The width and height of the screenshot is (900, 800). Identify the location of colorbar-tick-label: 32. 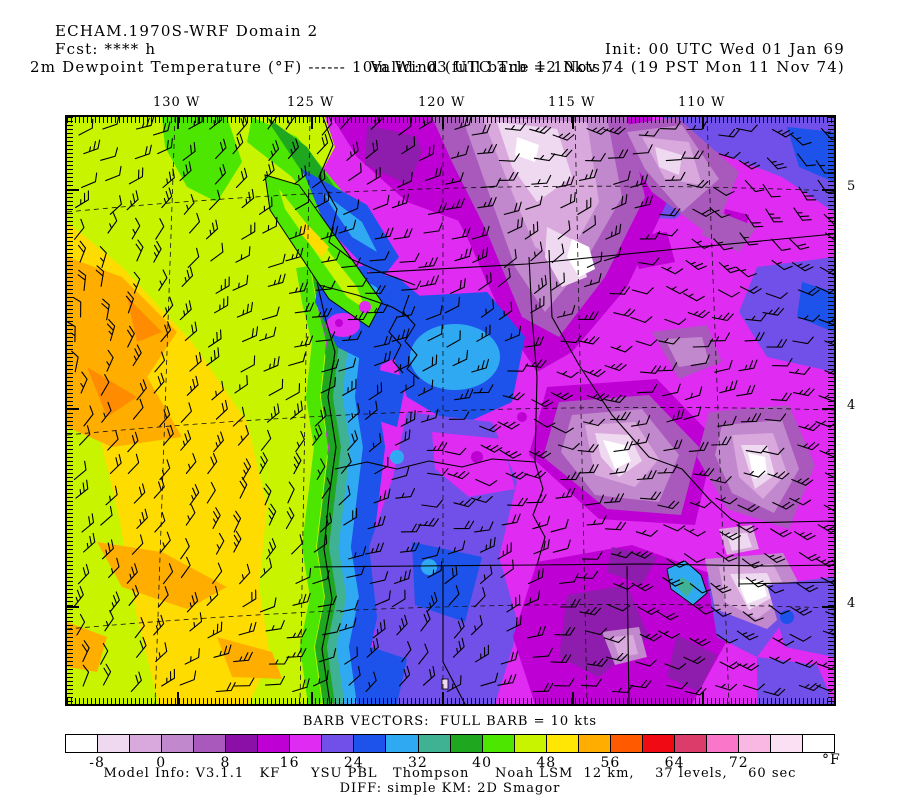
(417, 763).